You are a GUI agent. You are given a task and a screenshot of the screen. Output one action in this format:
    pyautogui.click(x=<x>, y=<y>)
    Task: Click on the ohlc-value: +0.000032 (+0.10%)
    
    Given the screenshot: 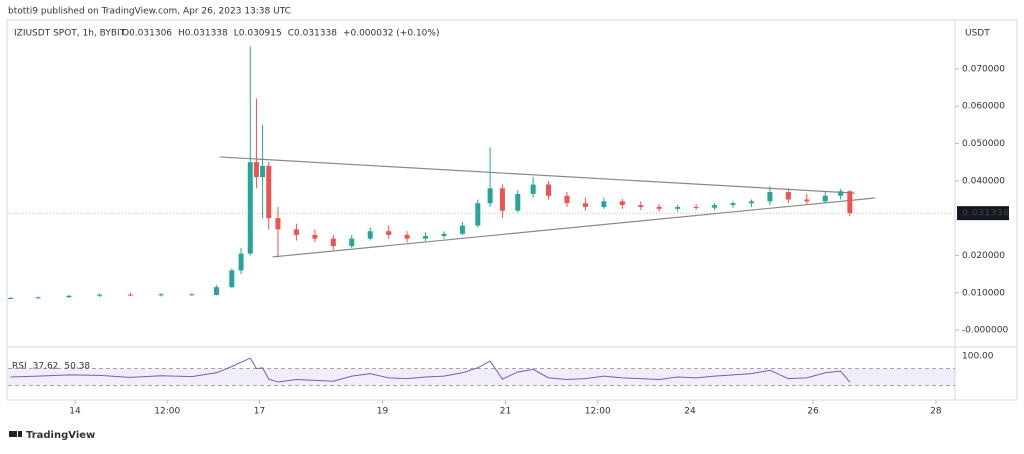 What is the action you would take?
    pyautogui.click(x=391, y=34)
    